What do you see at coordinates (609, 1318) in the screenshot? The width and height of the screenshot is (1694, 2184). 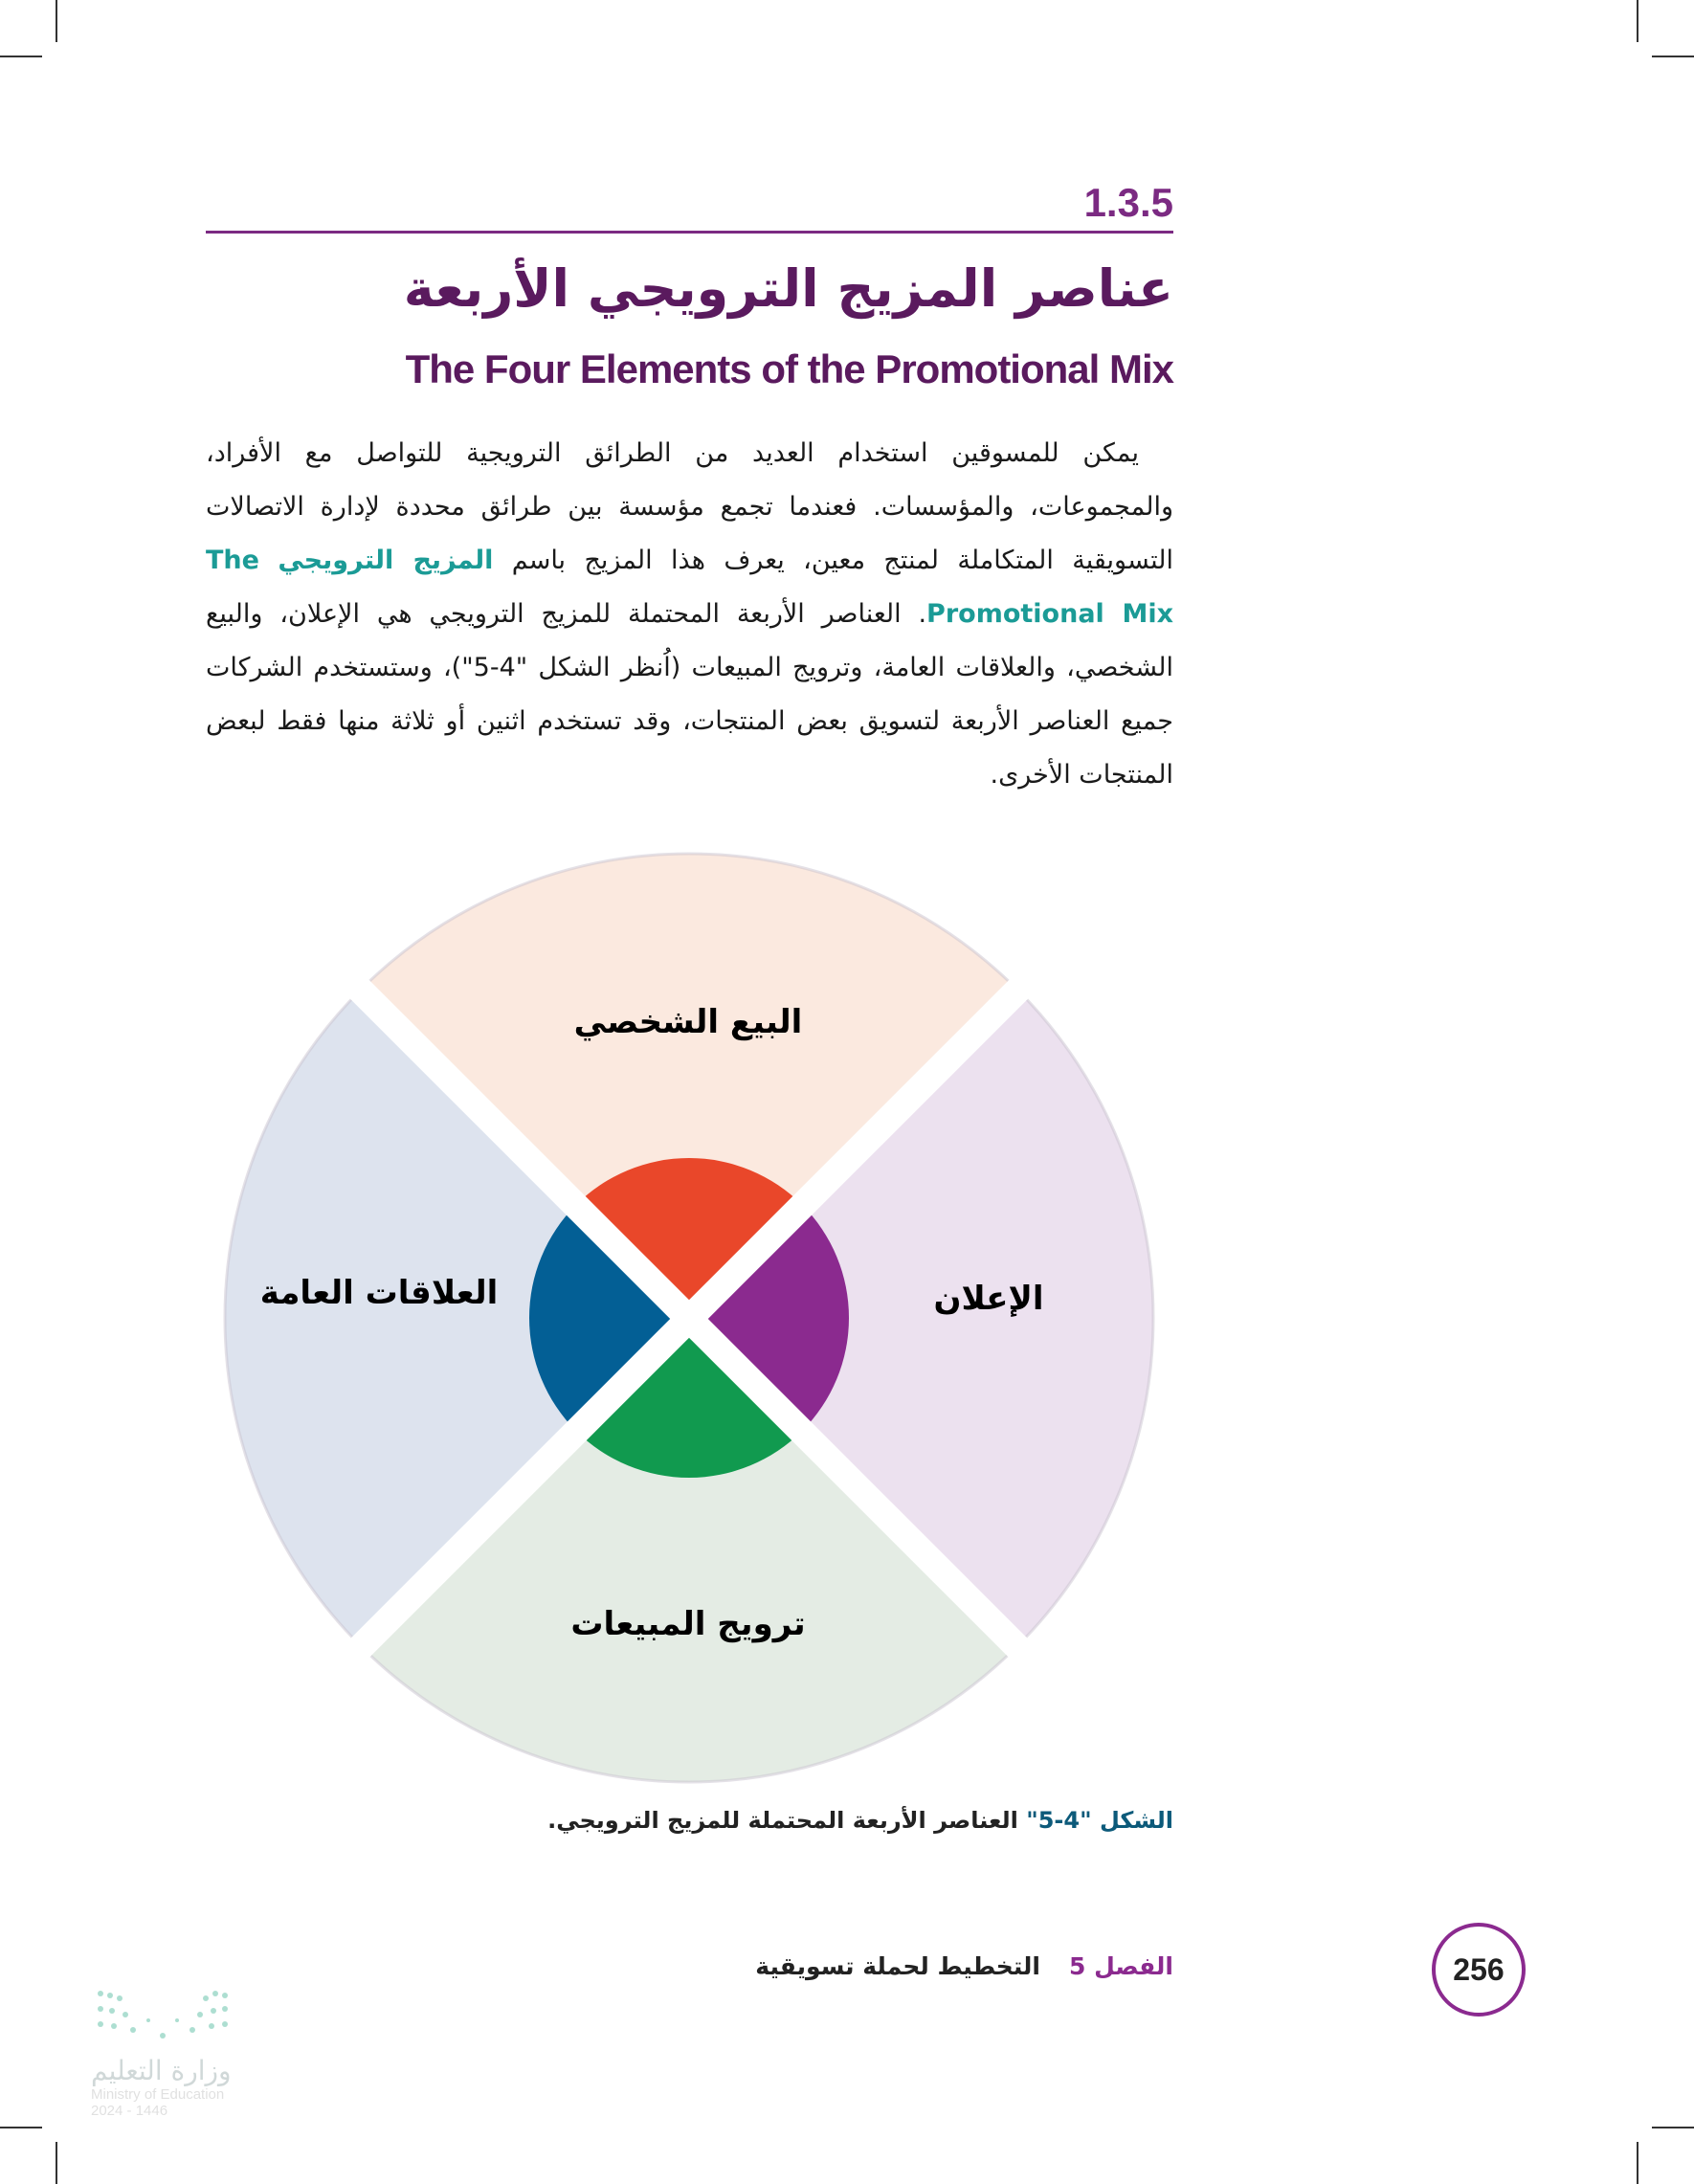 I see `inner-segment-public-relations` at bounding box center [609, 1318].